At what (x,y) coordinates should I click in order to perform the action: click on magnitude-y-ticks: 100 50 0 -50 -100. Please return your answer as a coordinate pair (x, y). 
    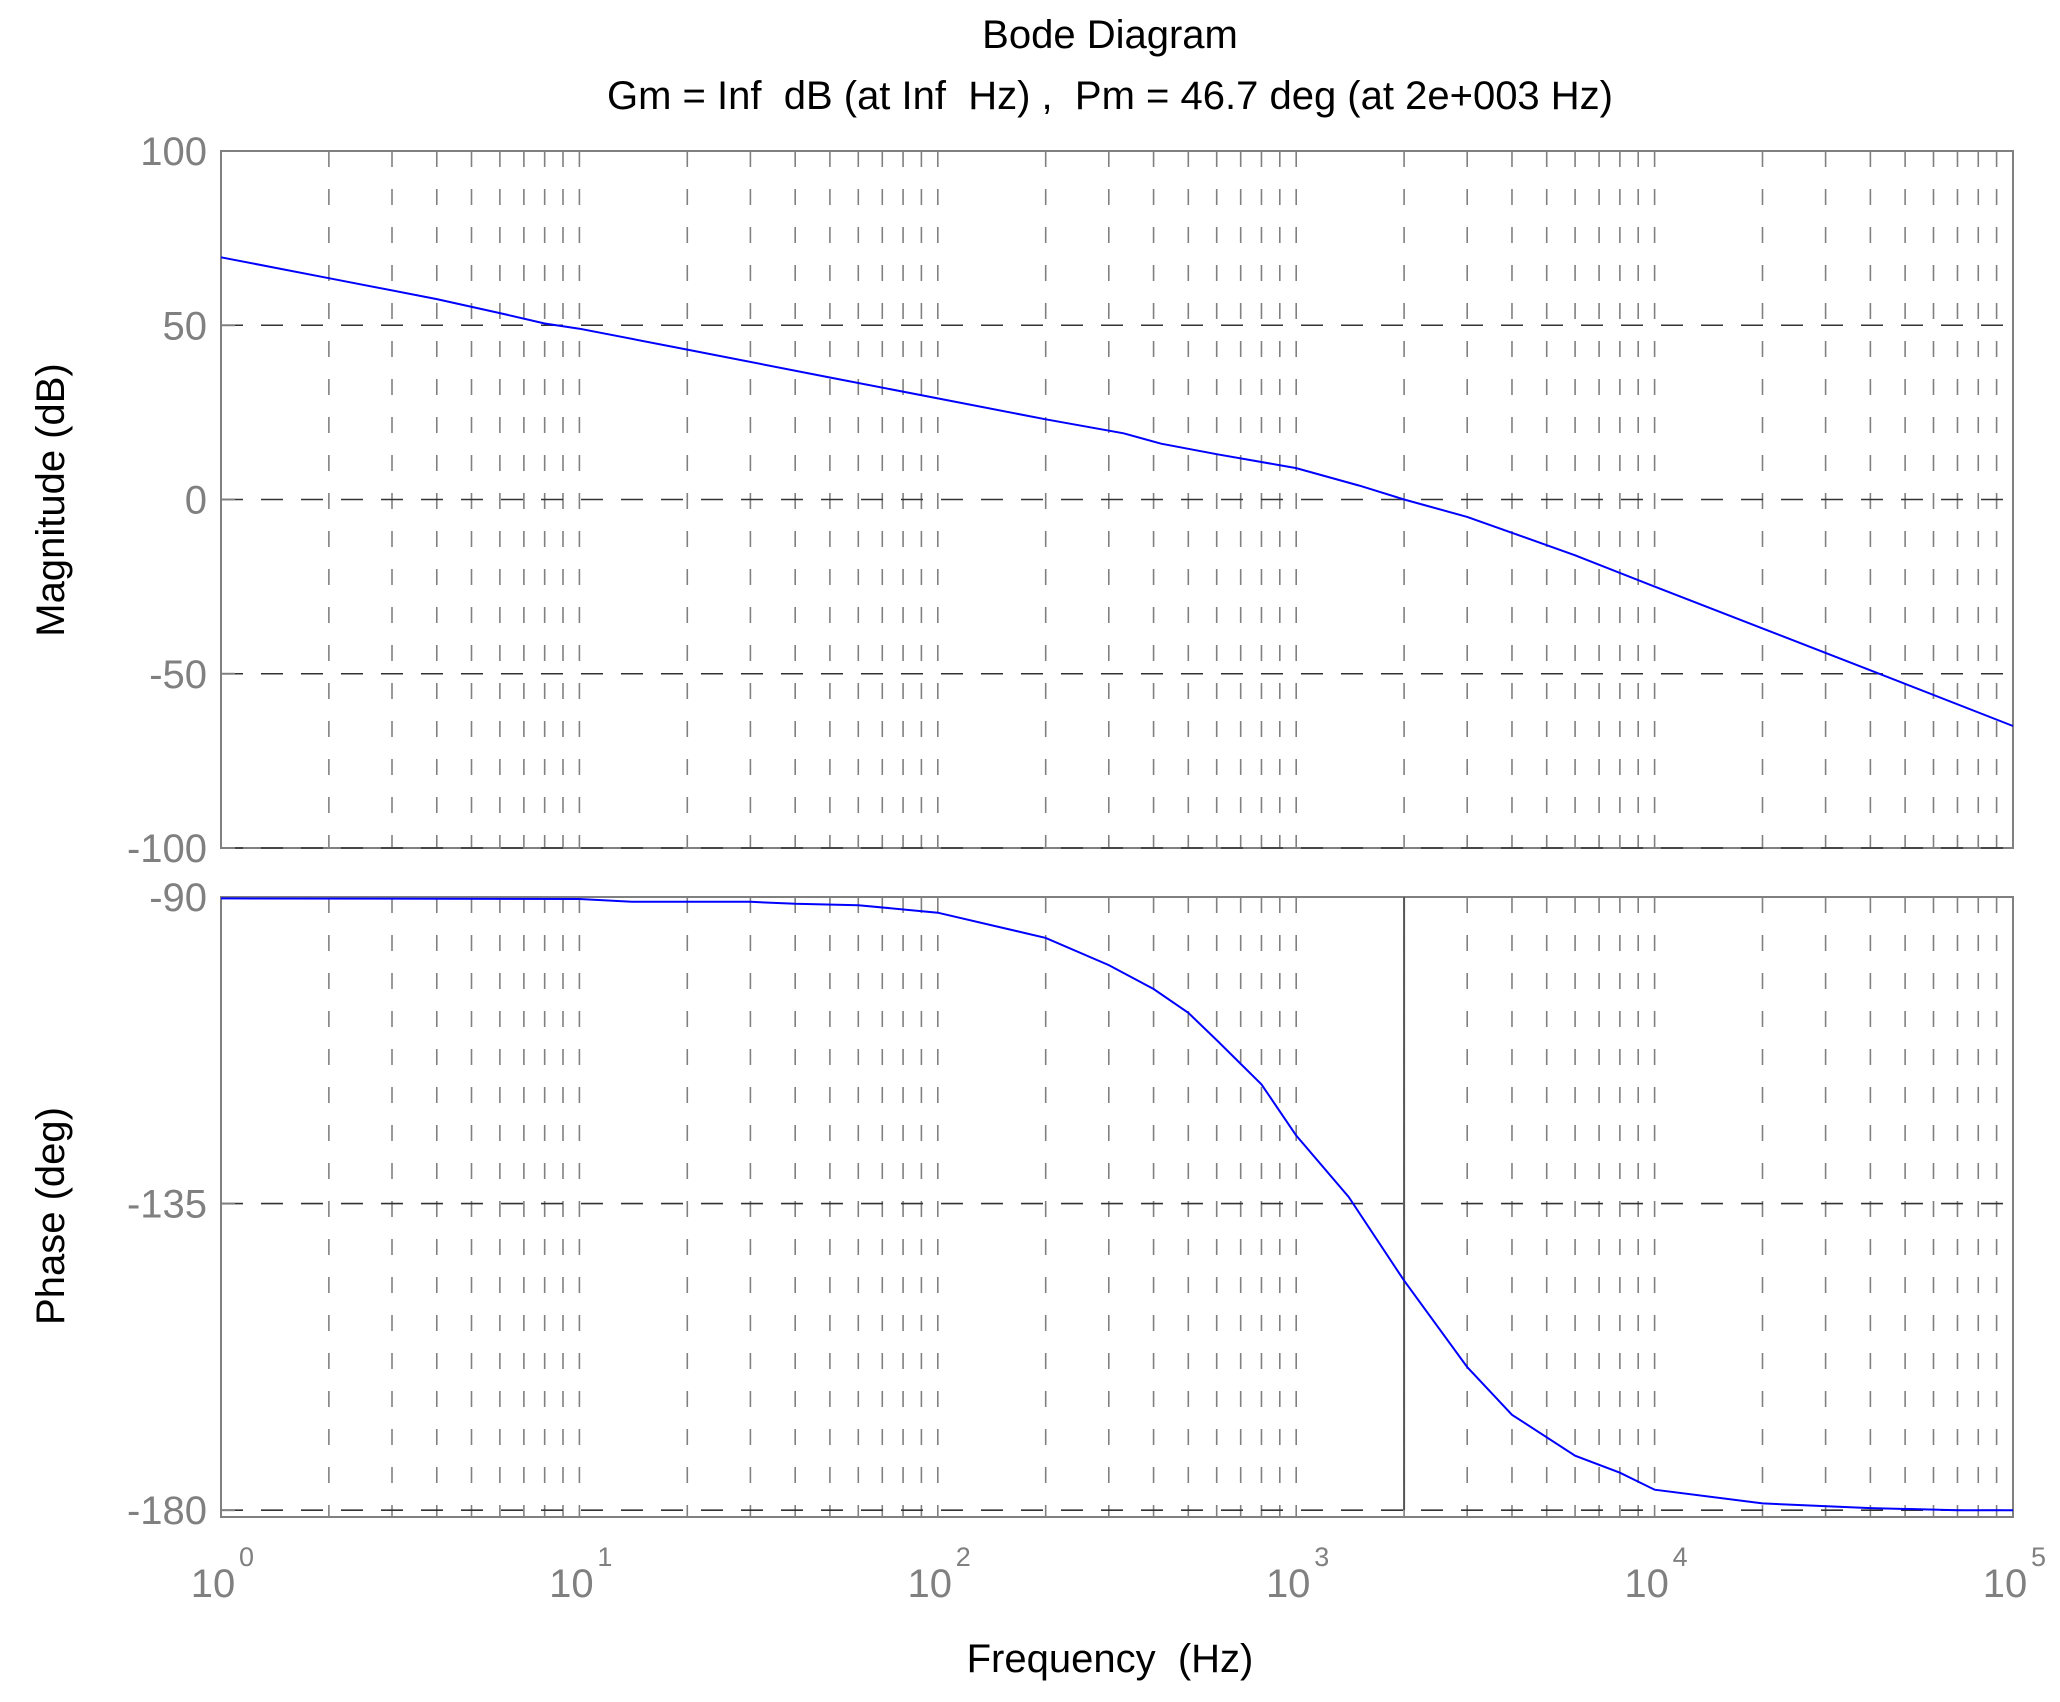
    Looking at the image, I should click on (181, 500).